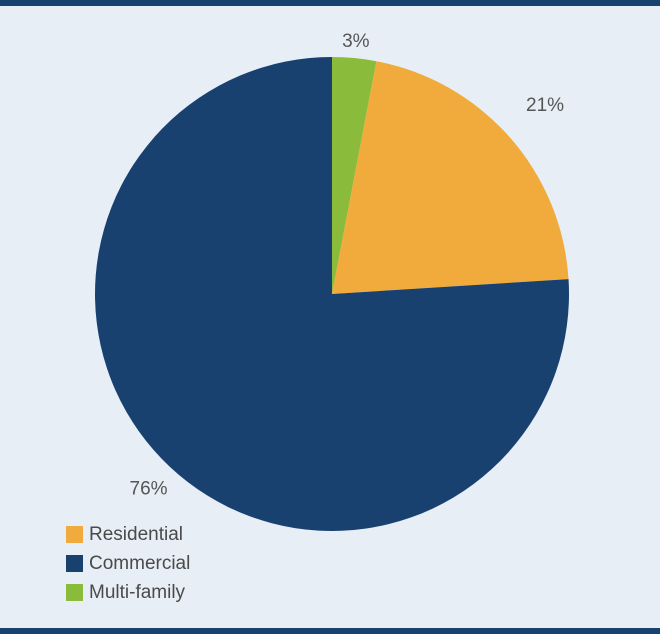 The width and height of the screenshot is (660, 634). I want to click on legend-swatch-residential, so click(74, 534).